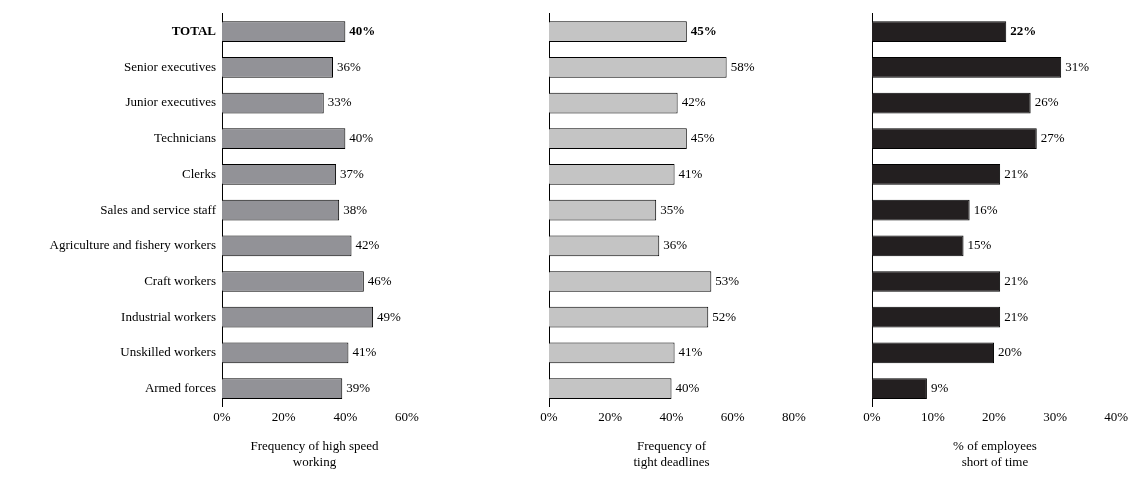 The height and width of the screenshot is (477, 1131). Describe the element at coordinates (1010, 352) in the screenshot. I see `text: 20%` at that location.